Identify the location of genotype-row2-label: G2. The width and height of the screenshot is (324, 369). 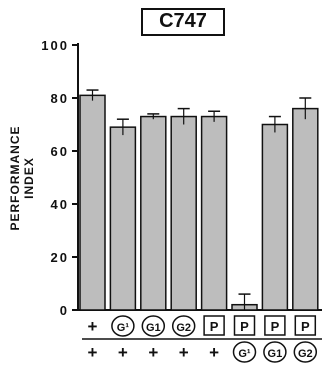
(305, 354).